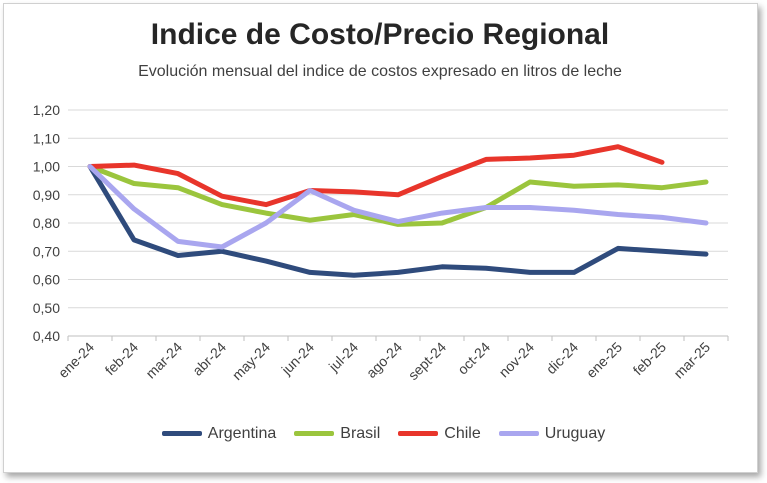 The height and width of the screenshot is (483, 767). What do you see at coordinates (163, 360) in the screenshot?
I see `x-tick-label: mar-24` at bounding box center [163, 360].